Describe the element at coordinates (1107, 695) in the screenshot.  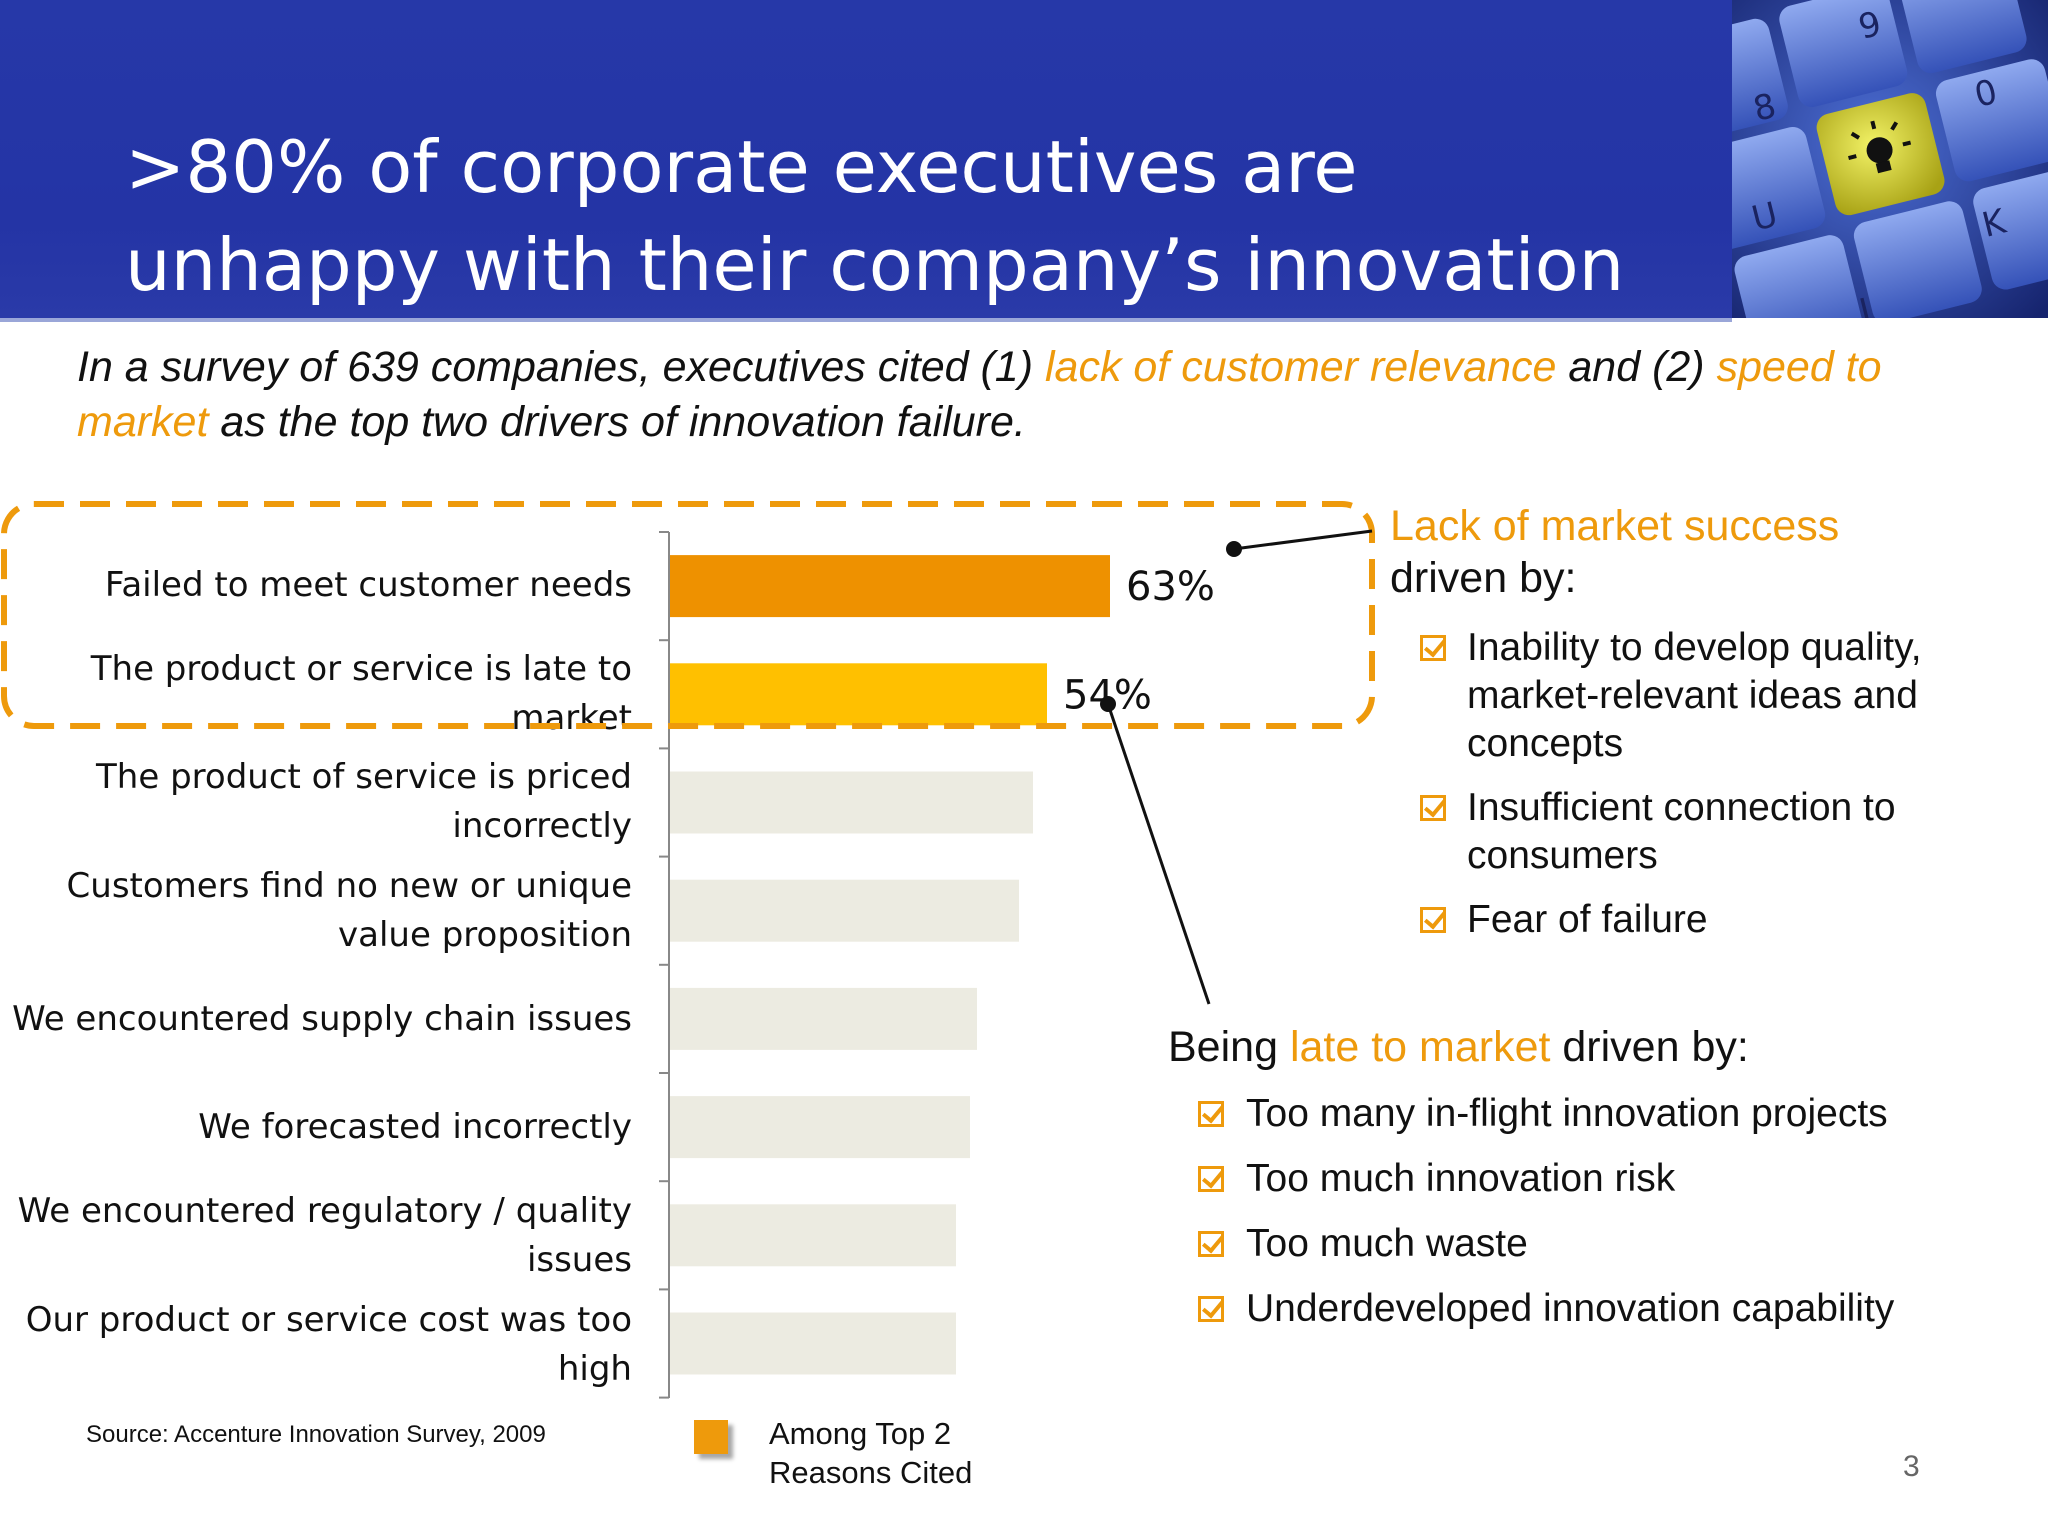
I see `bar-value-label: 54%` at that location.